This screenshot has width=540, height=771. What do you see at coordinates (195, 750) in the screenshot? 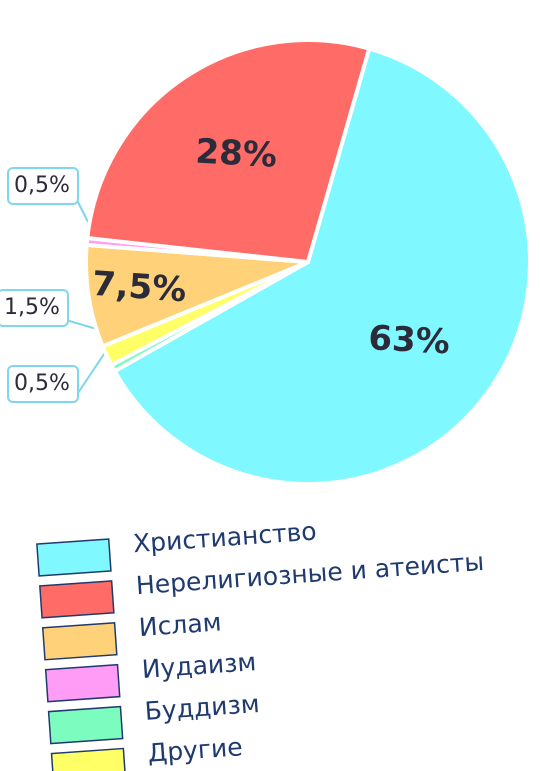
I see `legend-label: Другие` at bounding box center [195, 750].